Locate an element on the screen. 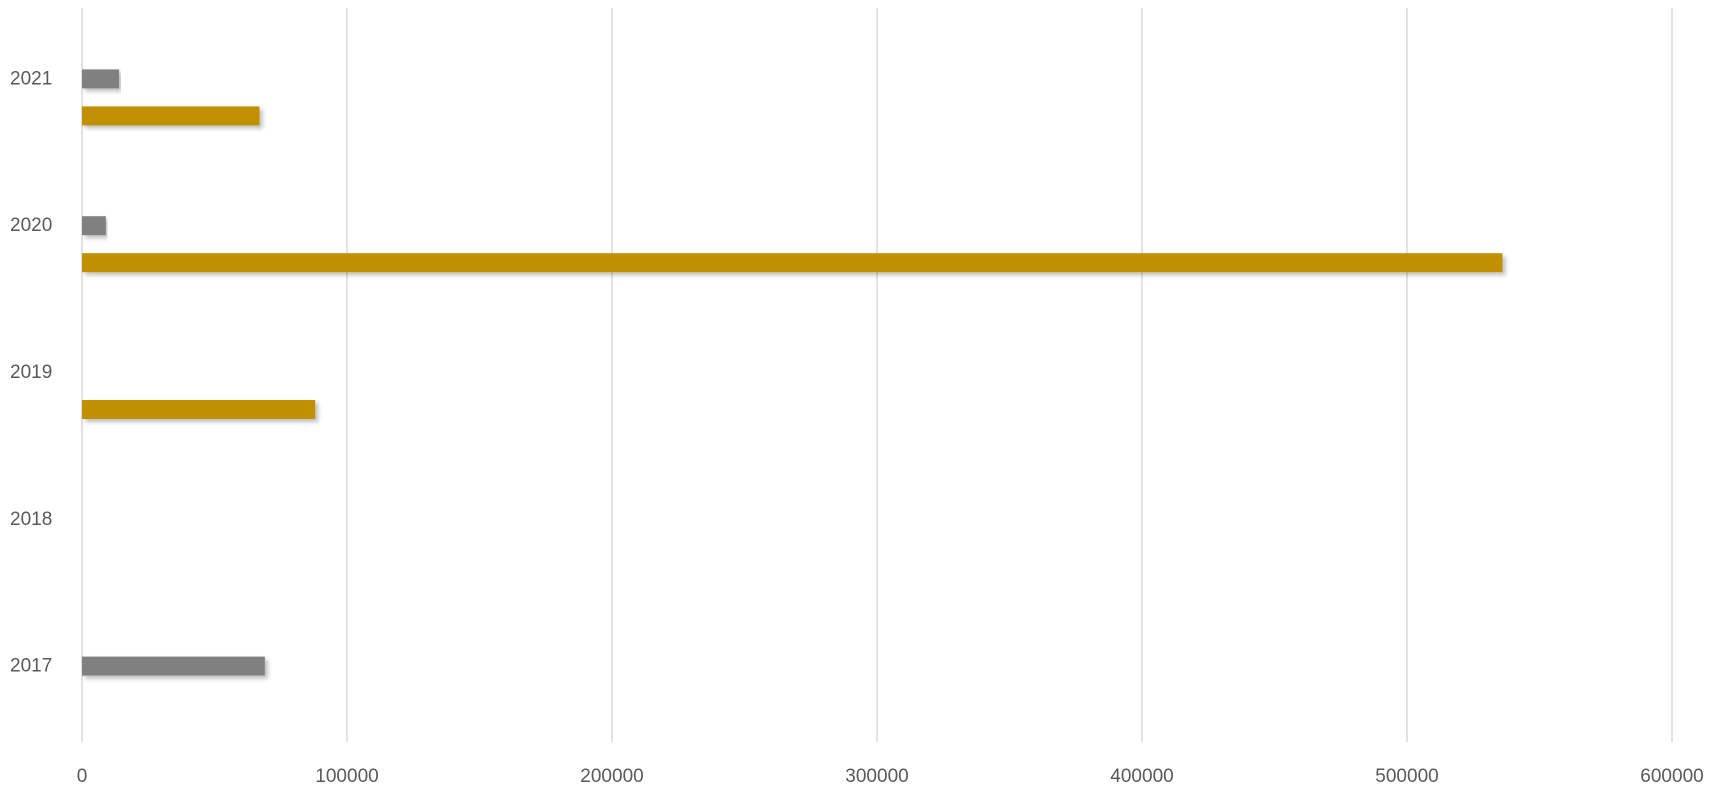 This screenshot has width=1724, height=787. x-tick-label: 300000 is located at coordinates (876, 776).